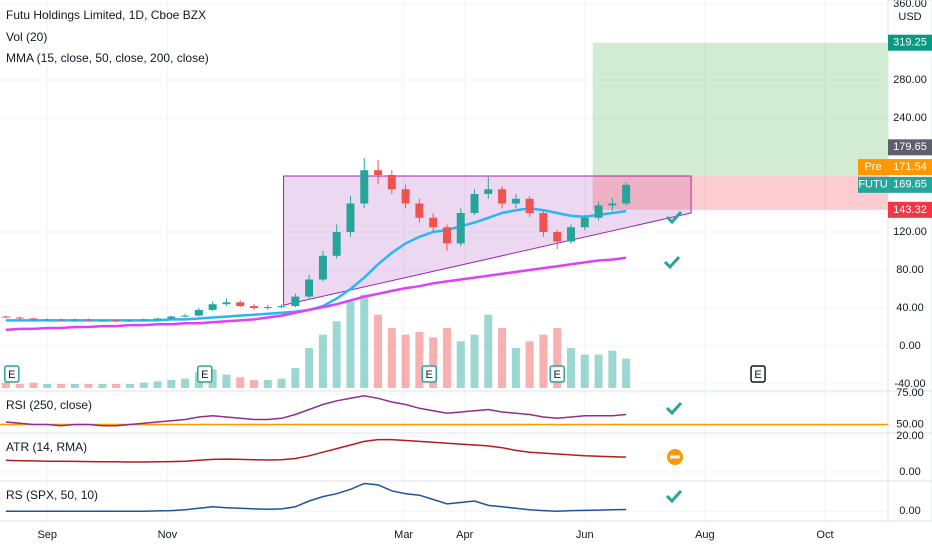 The image size is (932, 550). I want to click on pane-title: RSI (250, close), so click(49, 405).